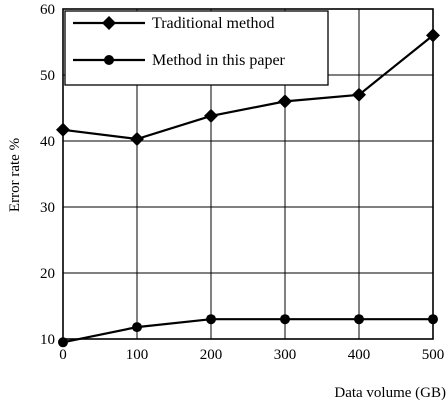 Image resolution: width=448 pixels, height=405 pixels. I want to click on legend: Traditional method Method in this paper, so click(196, 48).